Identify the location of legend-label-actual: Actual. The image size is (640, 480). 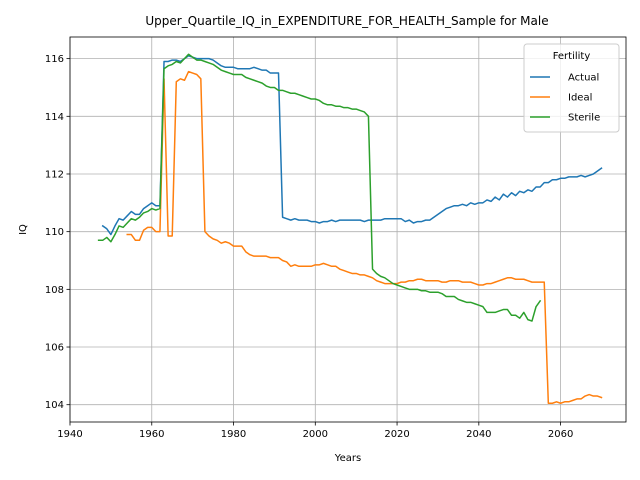
(583, 78).